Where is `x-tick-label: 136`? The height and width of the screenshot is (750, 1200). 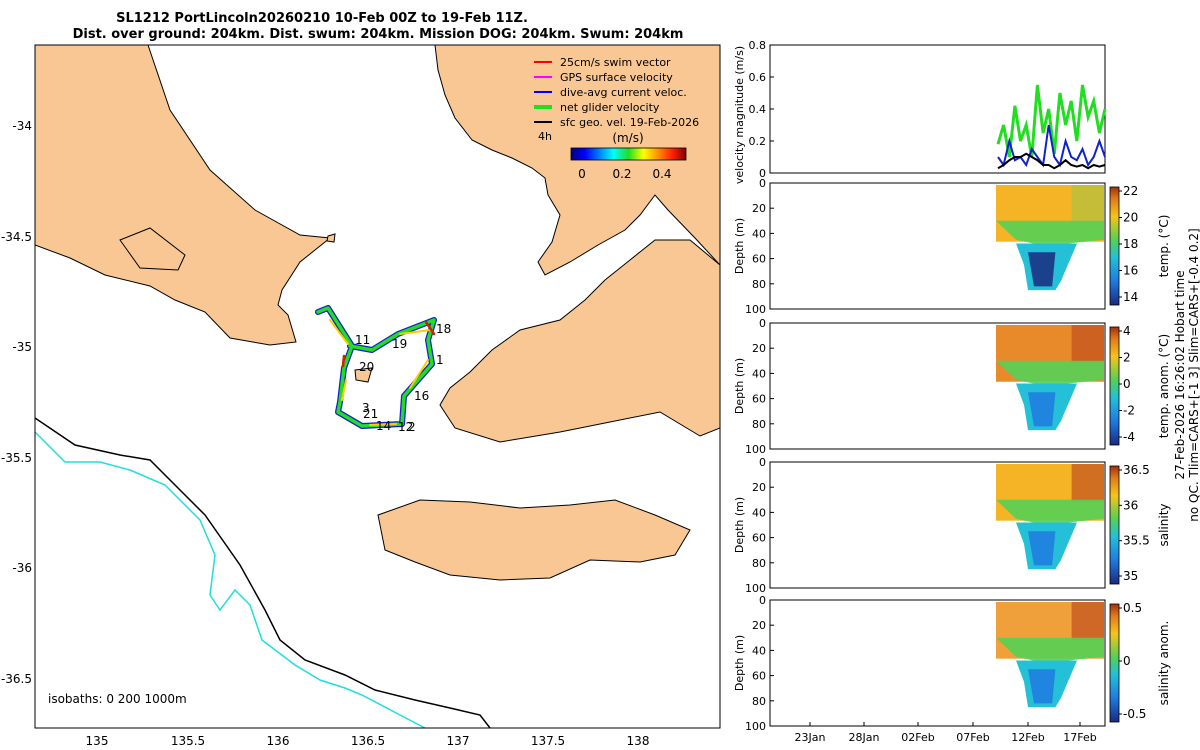 x-tick-label: 136 is located at coordinates (278, 741).